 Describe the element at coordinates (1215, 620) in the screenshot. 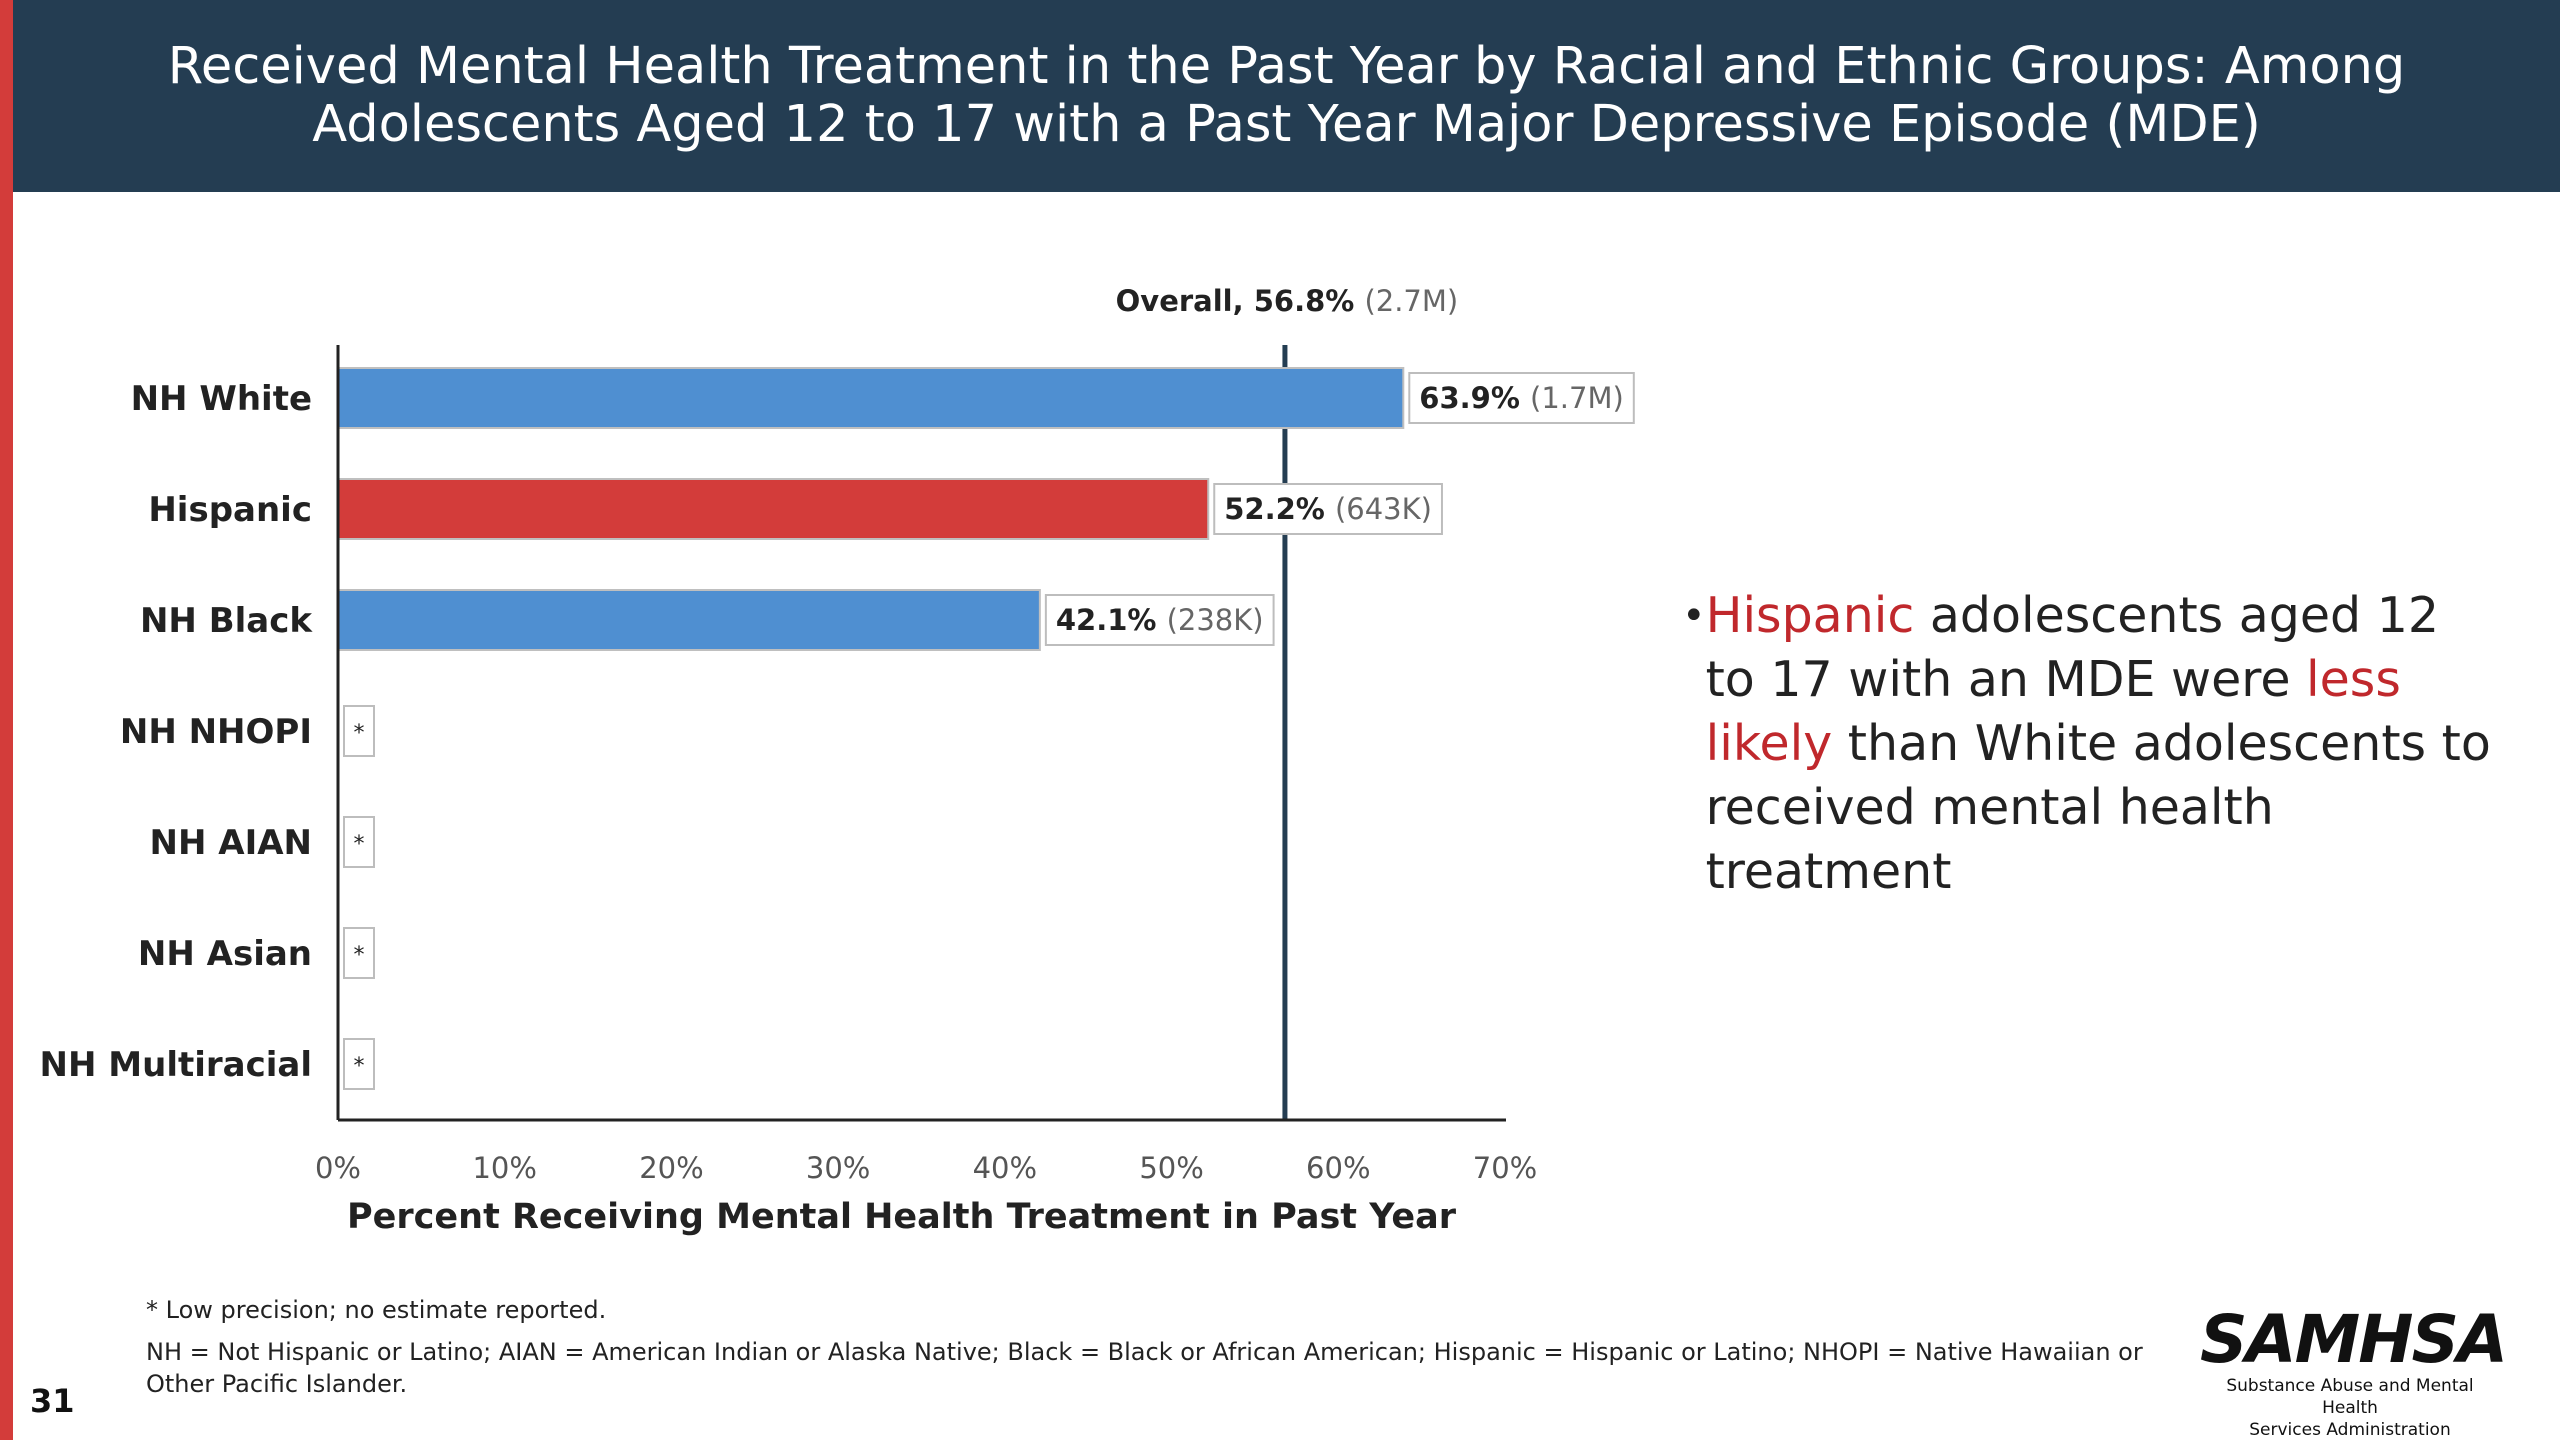

I see `data-label-count: (238K)` at that location.